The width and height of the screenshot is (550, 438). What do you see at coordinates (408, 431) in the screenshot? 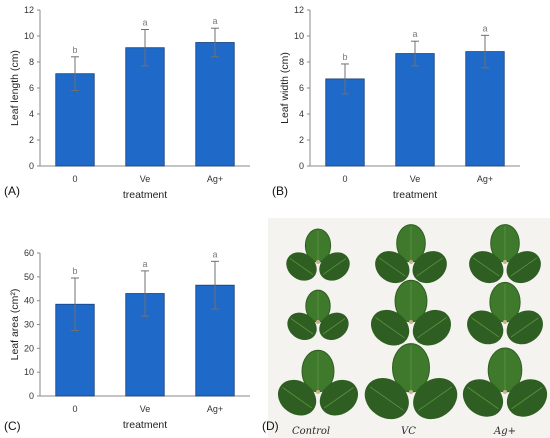
I see `photo-label-vc: VC` at bounding box center [408, 431].